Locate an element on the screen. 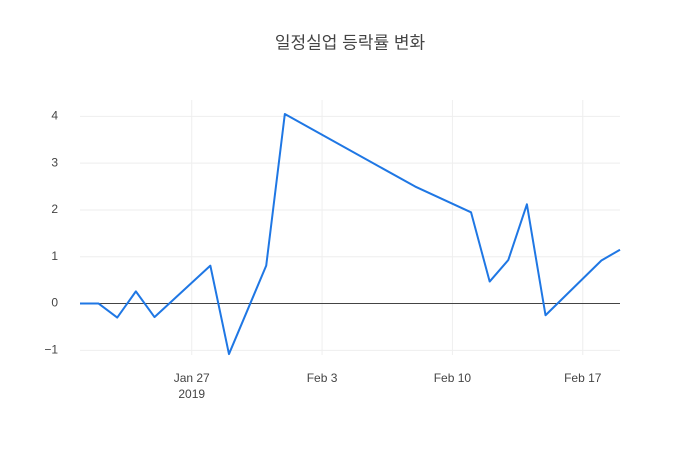 The width and height of the screenshot is (700, 455). y-tick-label: 0 is located at coordinates (54, 303).